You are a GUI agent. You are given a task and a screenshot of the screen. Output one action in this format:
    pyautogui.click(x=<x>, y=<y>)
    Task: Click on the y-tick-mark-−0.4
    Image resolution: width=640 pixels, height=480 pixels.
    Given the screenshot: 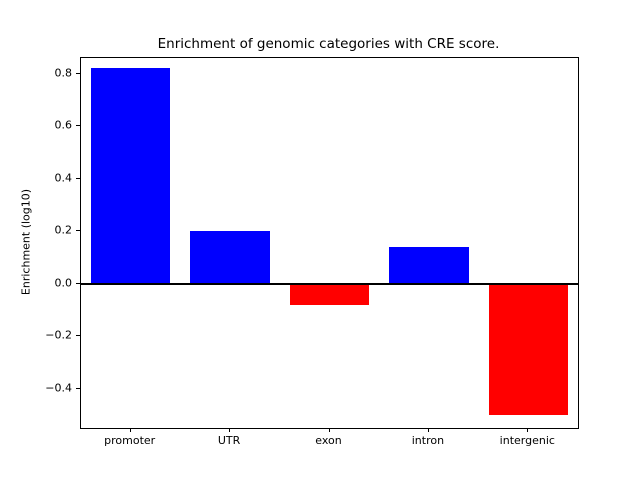 What is the action you would take?
    pyautogui.click(x=78, y=388)
    